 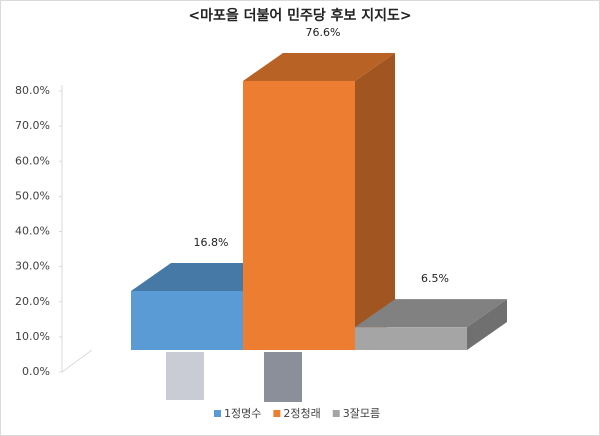 What do you see at coordinates (32, 195) in the screenshot?
I see `y-tick-label: 50.0%` at bounding box center [32, 195].